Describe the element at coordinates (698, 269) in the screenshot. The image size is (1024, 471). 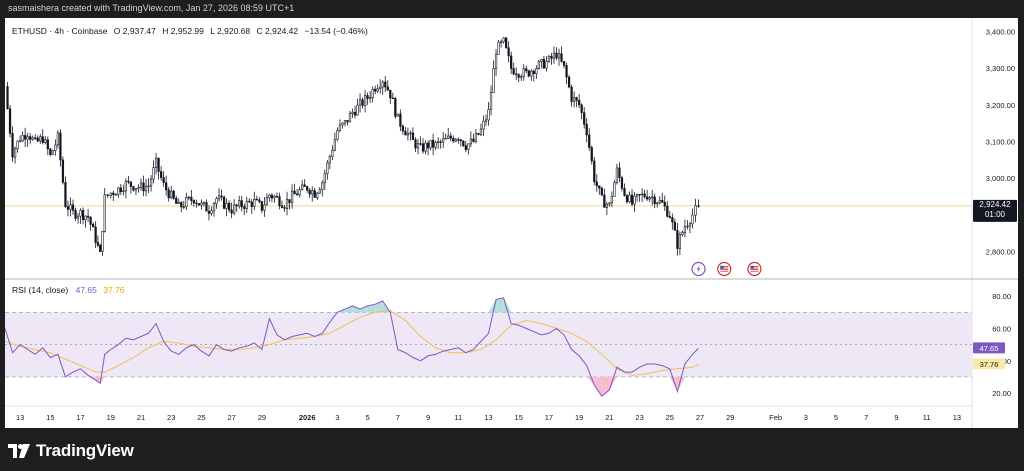
I see `lightning-glyph` at that location.